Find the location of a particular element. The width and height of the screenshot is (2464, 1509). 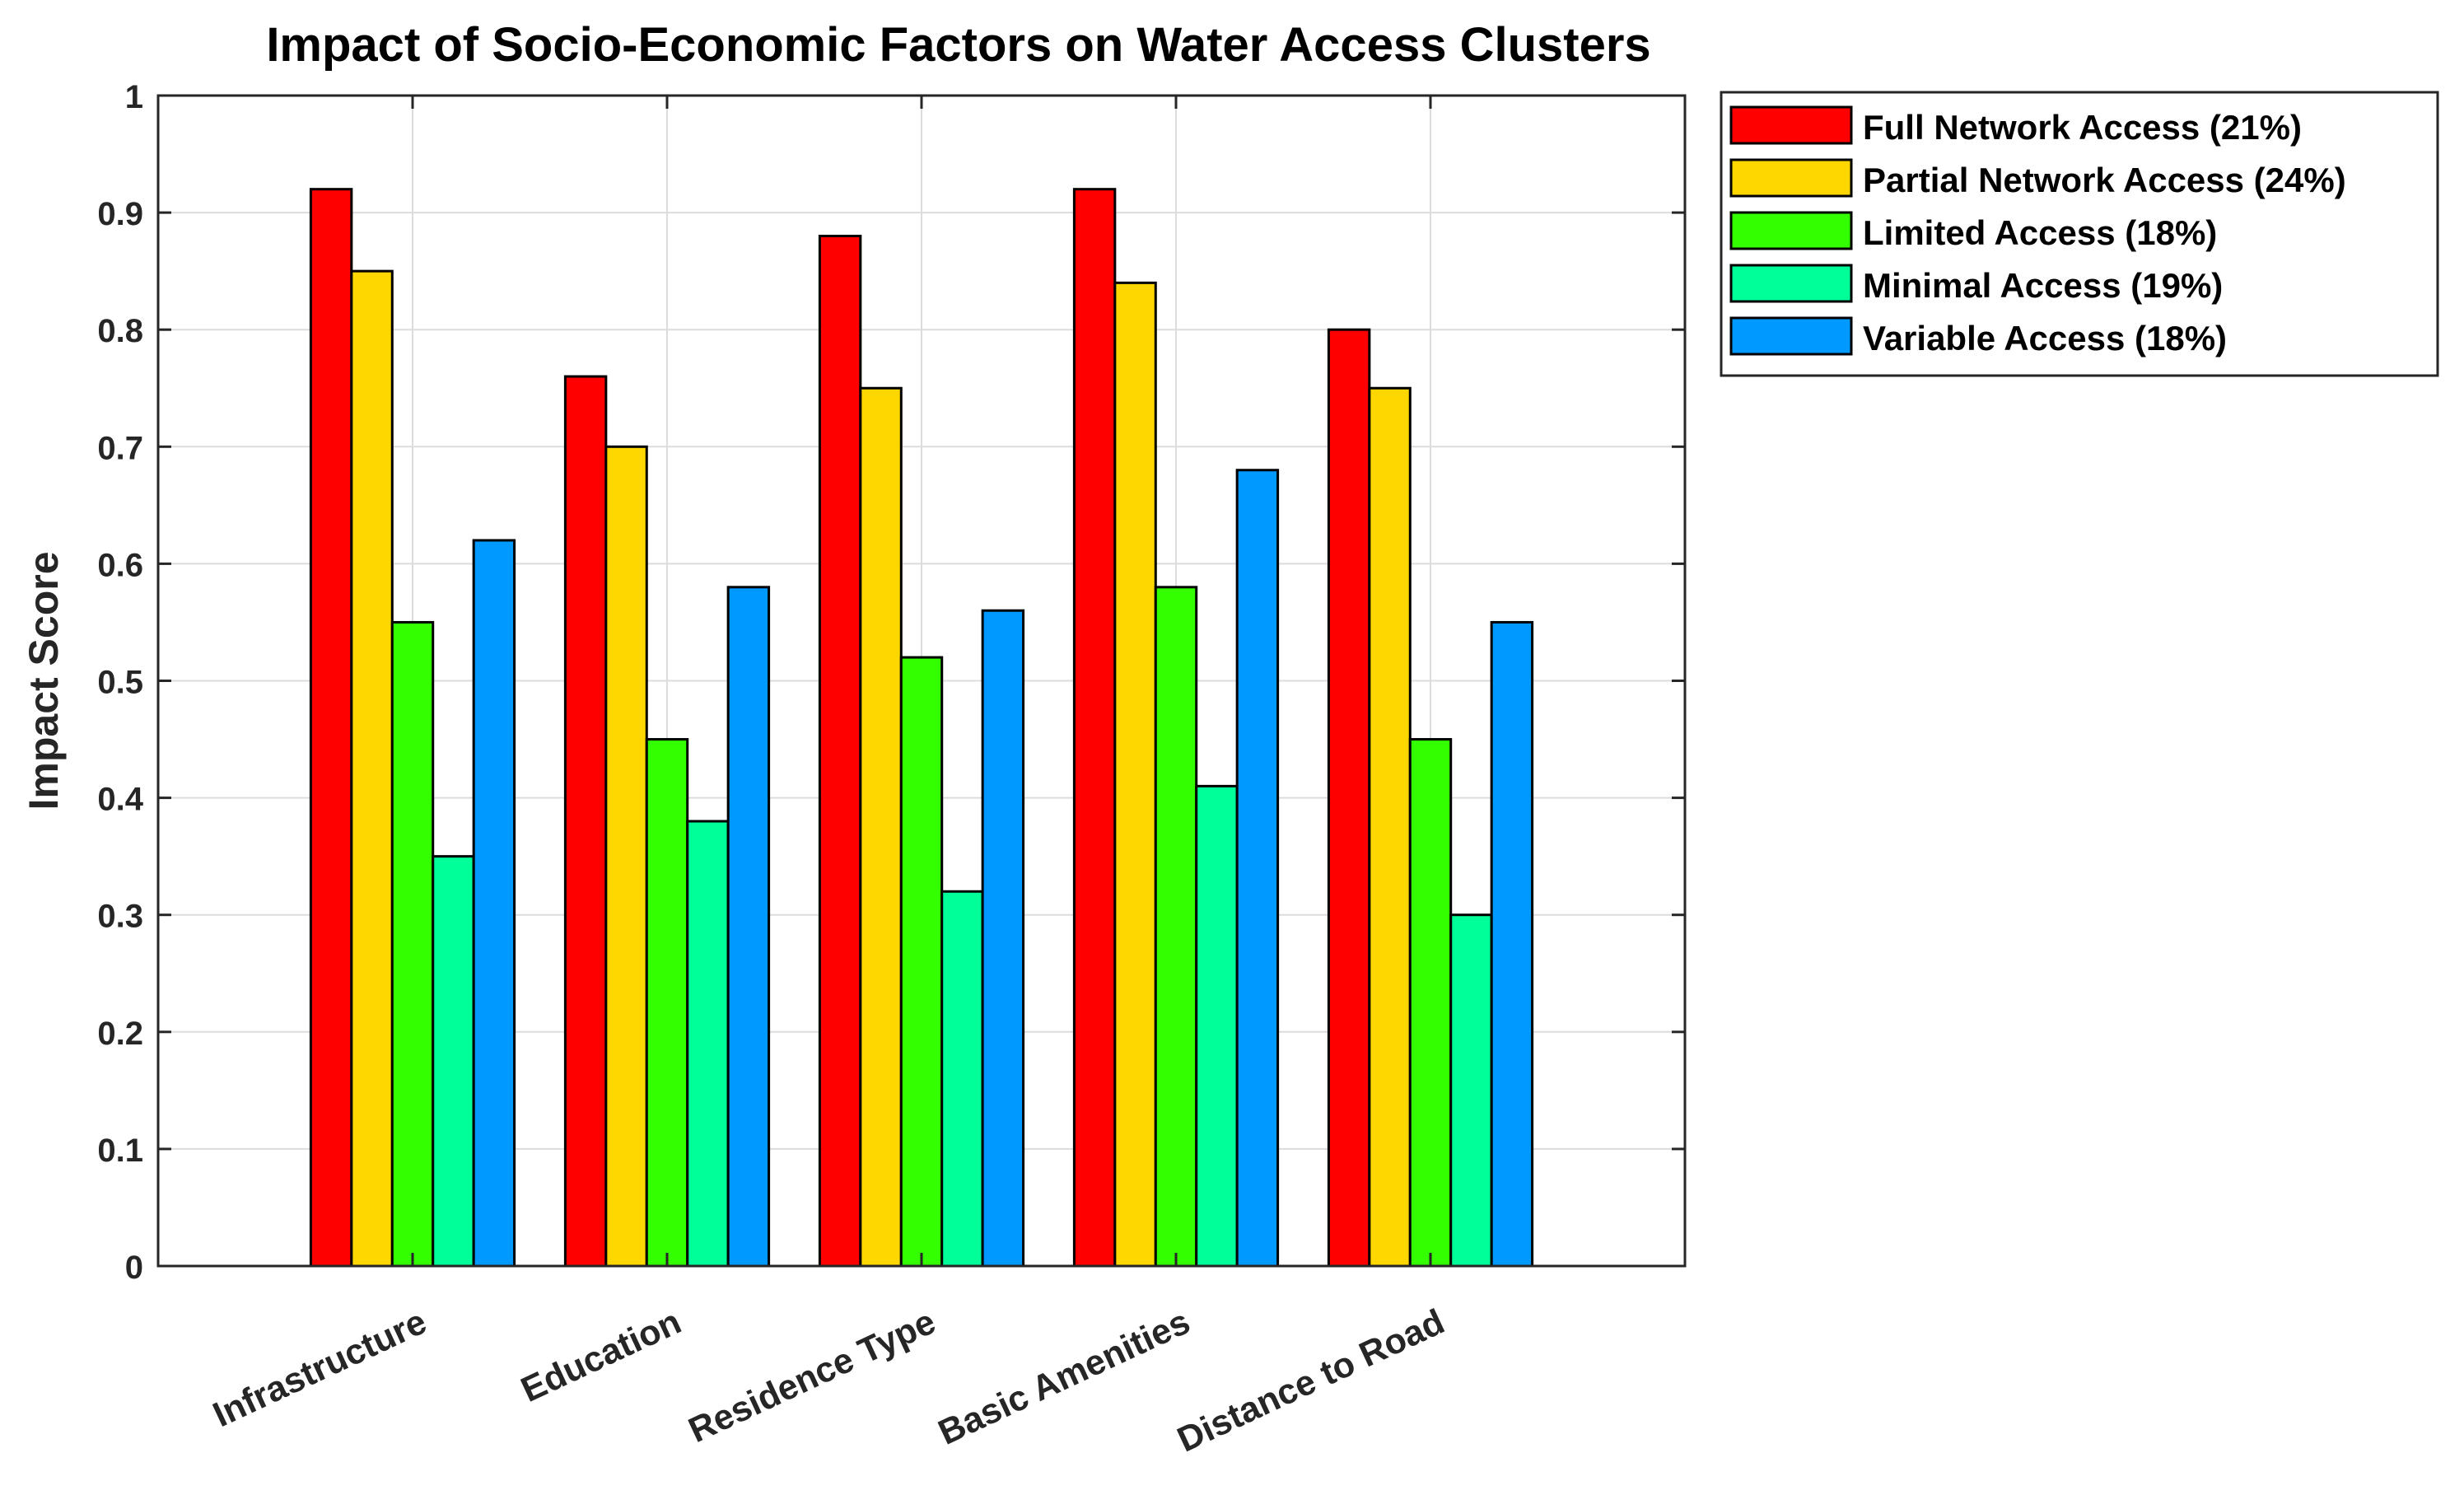

y-tick-label: 1 is located at coordinates (134, 97).